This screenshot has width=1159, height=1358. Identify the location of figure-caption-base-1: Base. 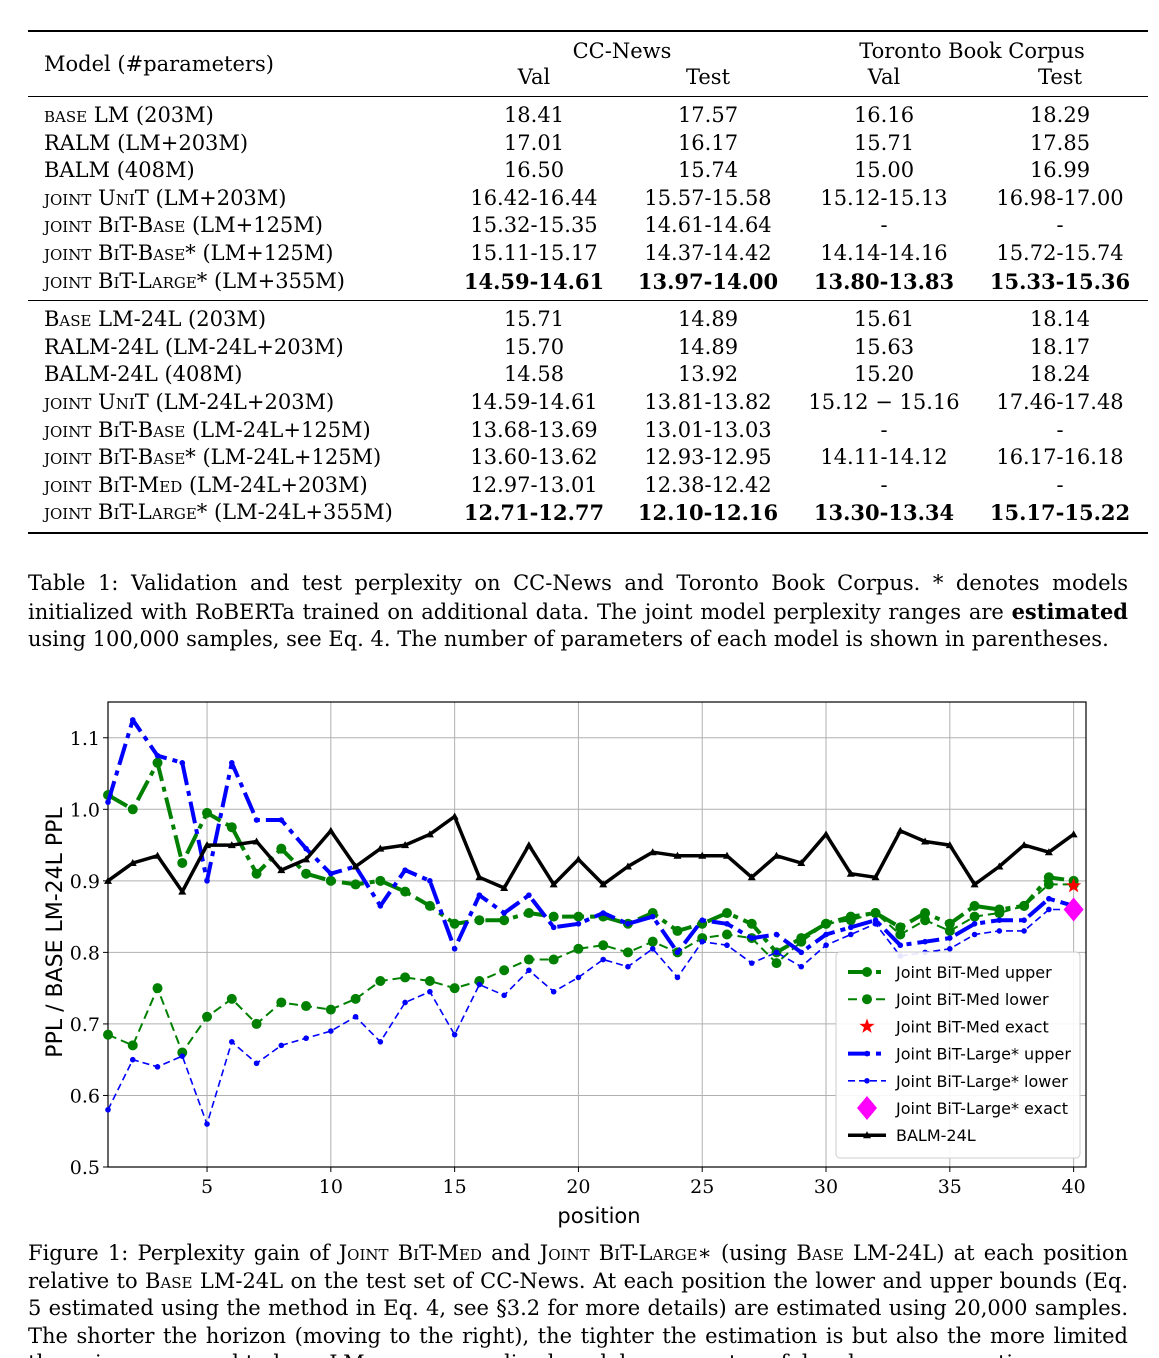
(820, 1253).